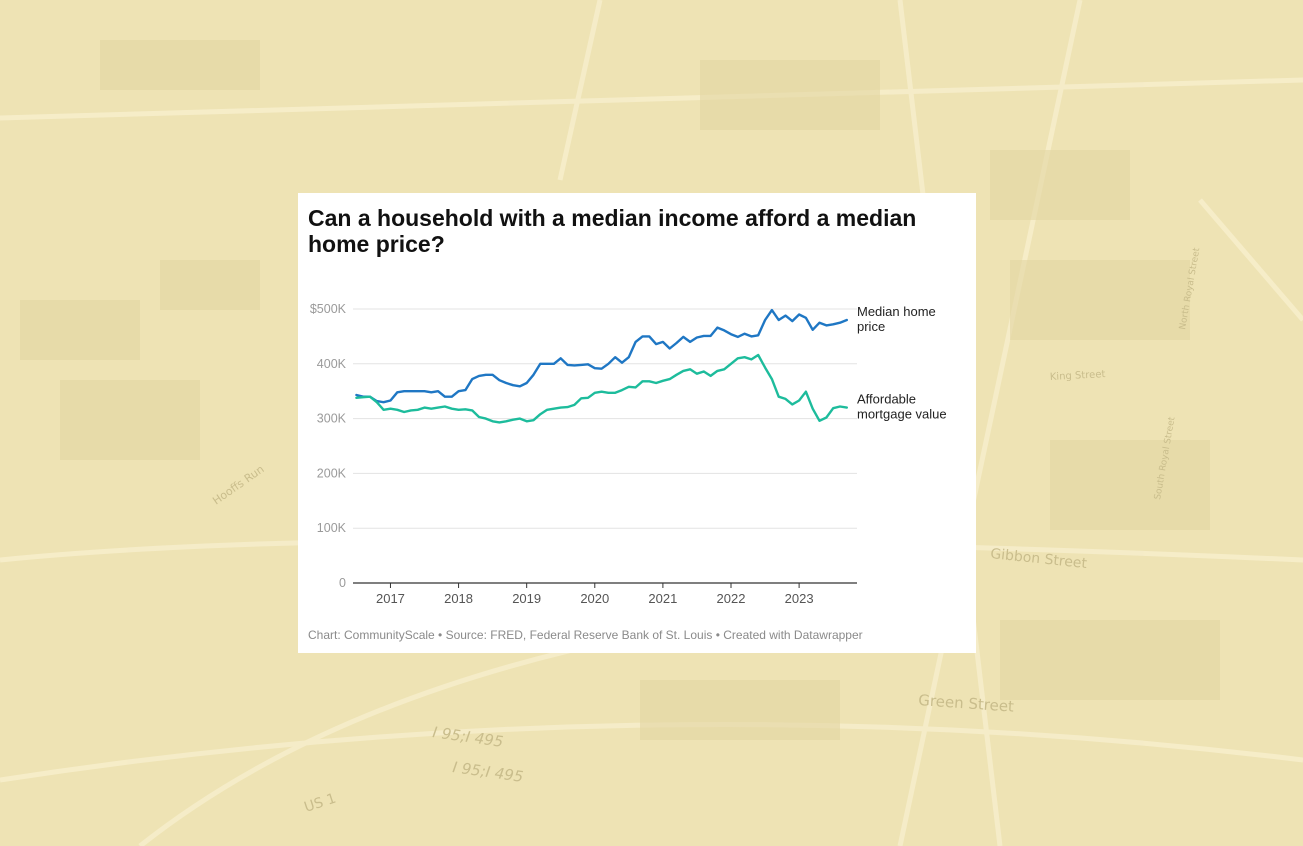 The width and height of the screenshot is (1303, 846). I want to click on y-tick-label: 0, so click(342, 583).